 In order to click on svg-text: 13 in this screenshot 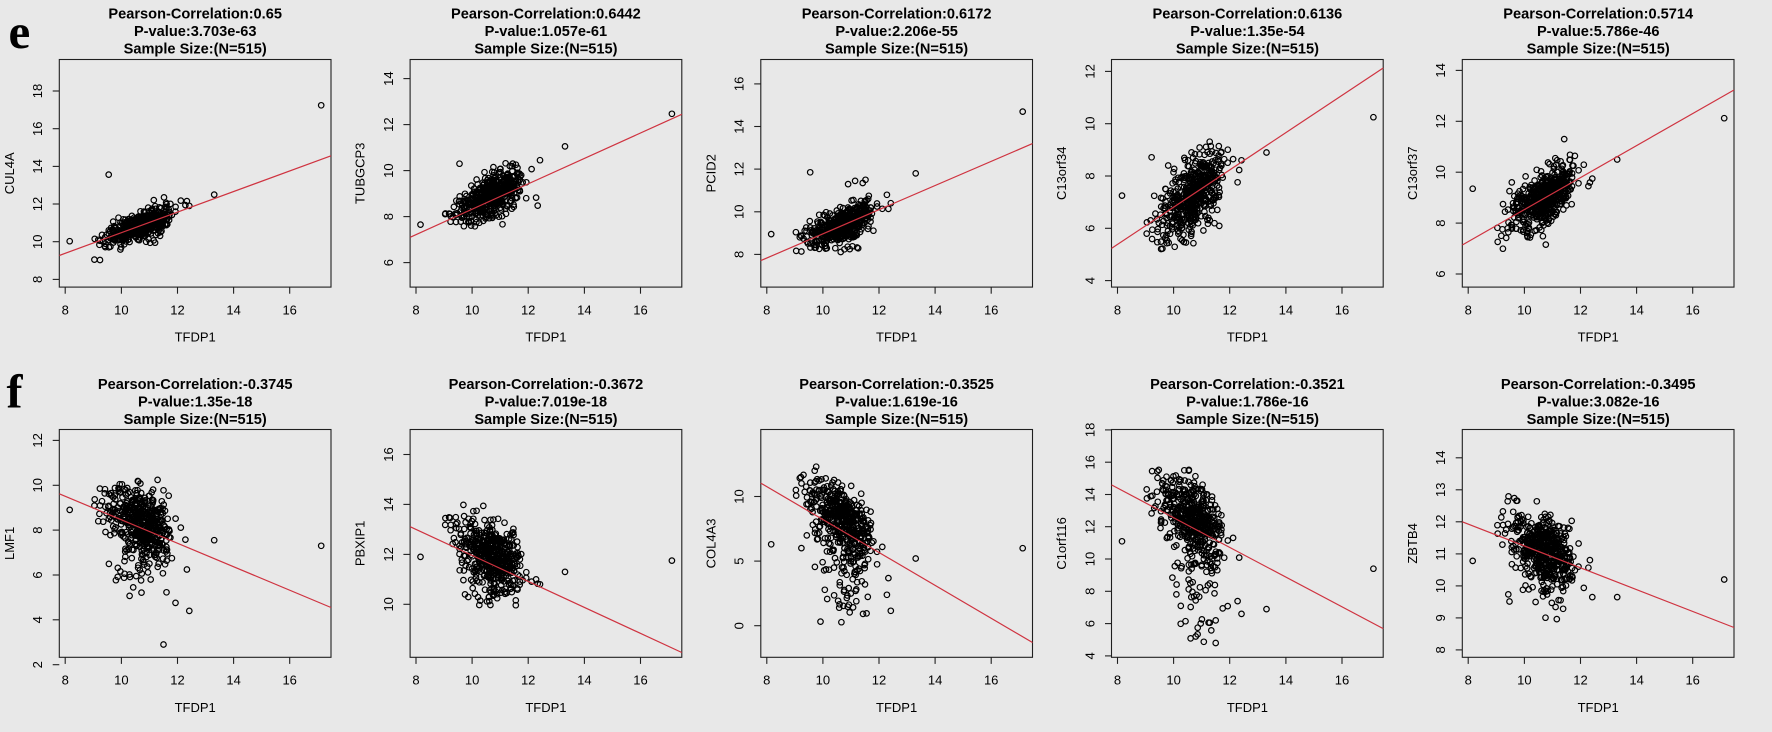, I will do `click(1440, 490)`.